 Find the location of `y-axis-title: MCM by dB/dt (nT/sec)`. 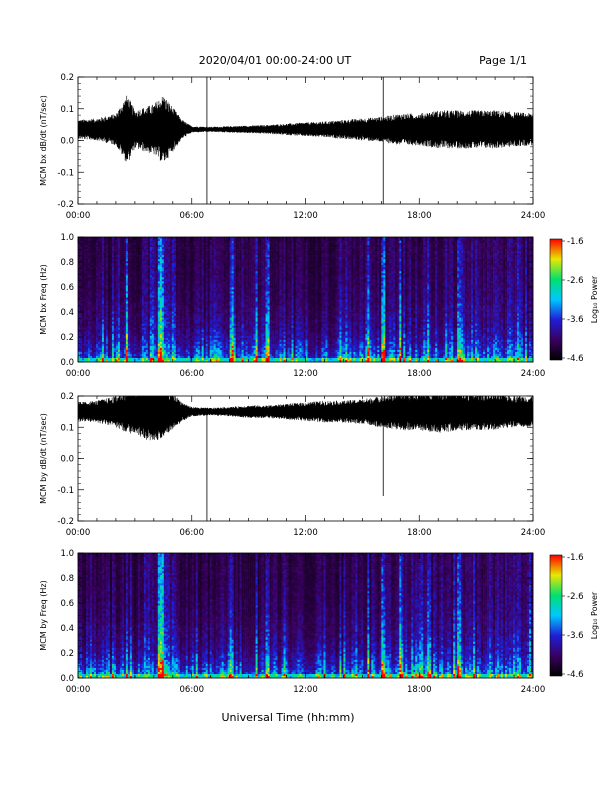

y-axis-title: MCM by dB/dt (nT/sec) is located at coordinates (43, 458).